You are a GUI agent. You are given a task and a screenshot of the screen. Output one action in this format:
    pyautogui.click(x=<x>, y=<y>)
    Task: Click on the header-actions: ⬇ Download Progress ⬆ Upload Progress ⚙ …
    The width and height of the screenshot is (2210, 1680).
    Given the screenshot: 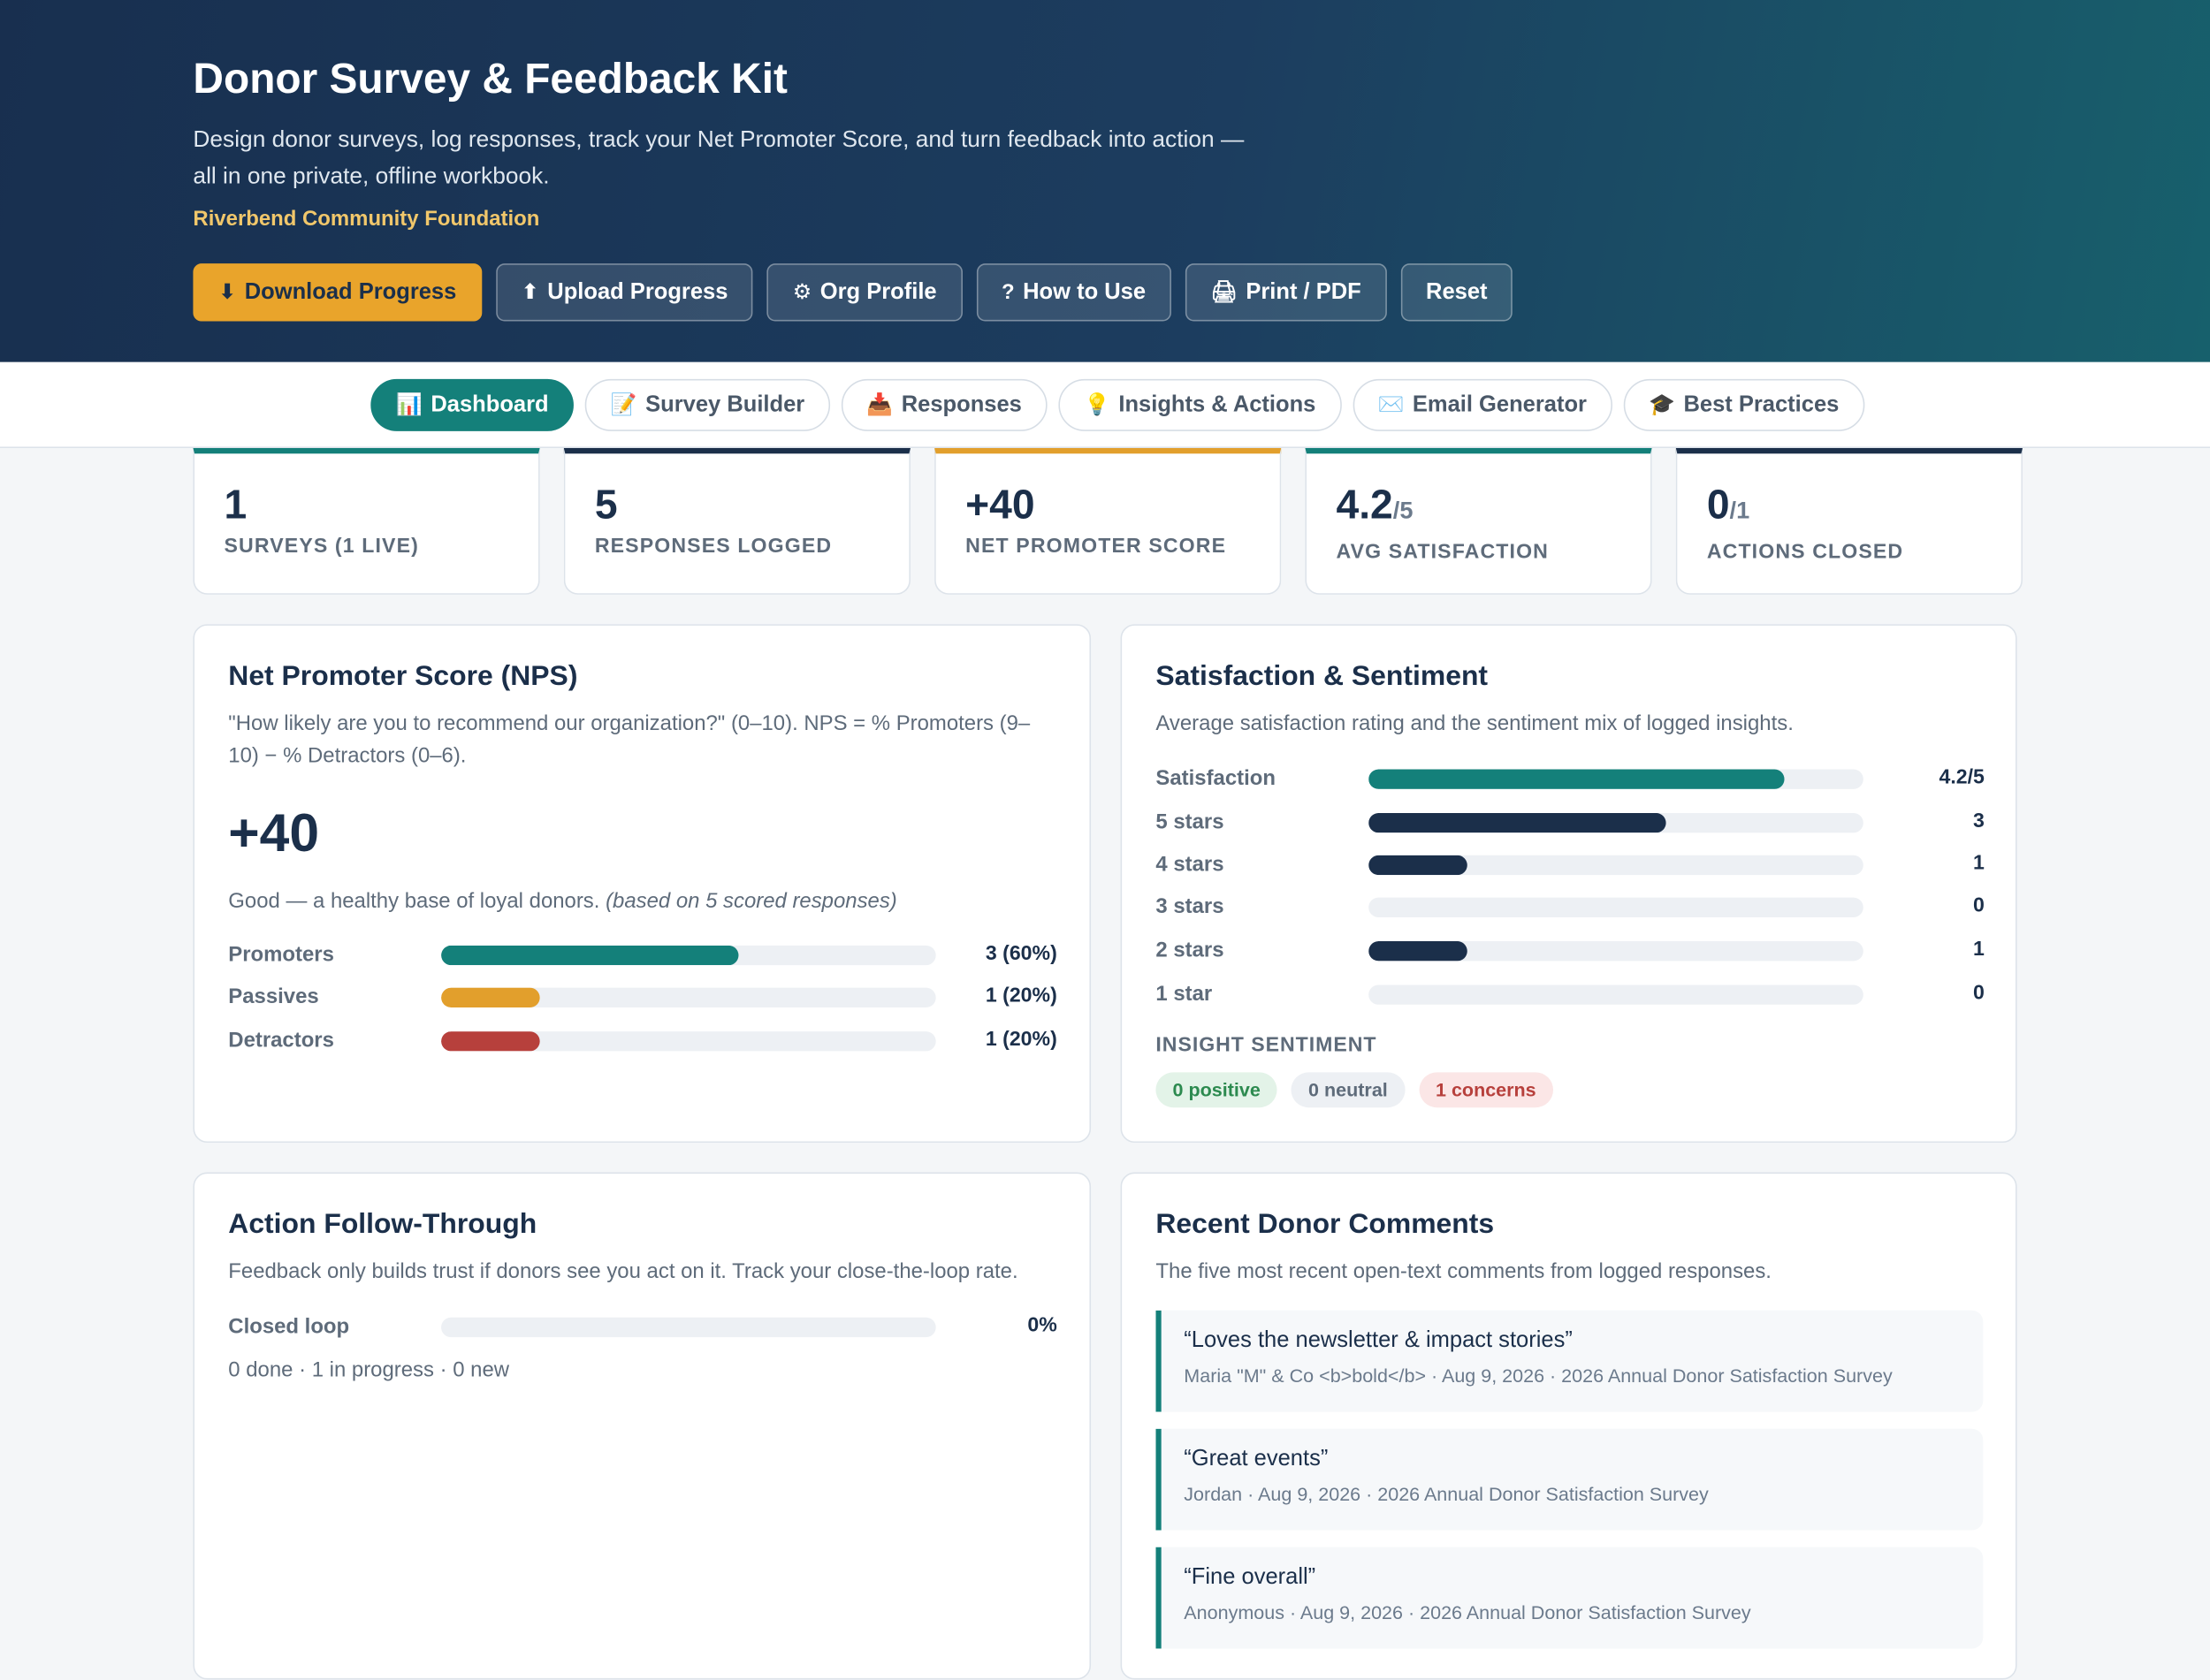 What is the action you would take?
    pyautogui.click(x=853, y=292)
    